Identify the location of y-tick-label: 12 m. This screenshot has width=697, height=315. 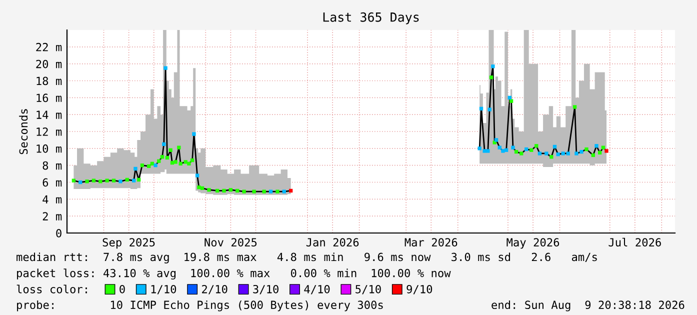
(49, 132).